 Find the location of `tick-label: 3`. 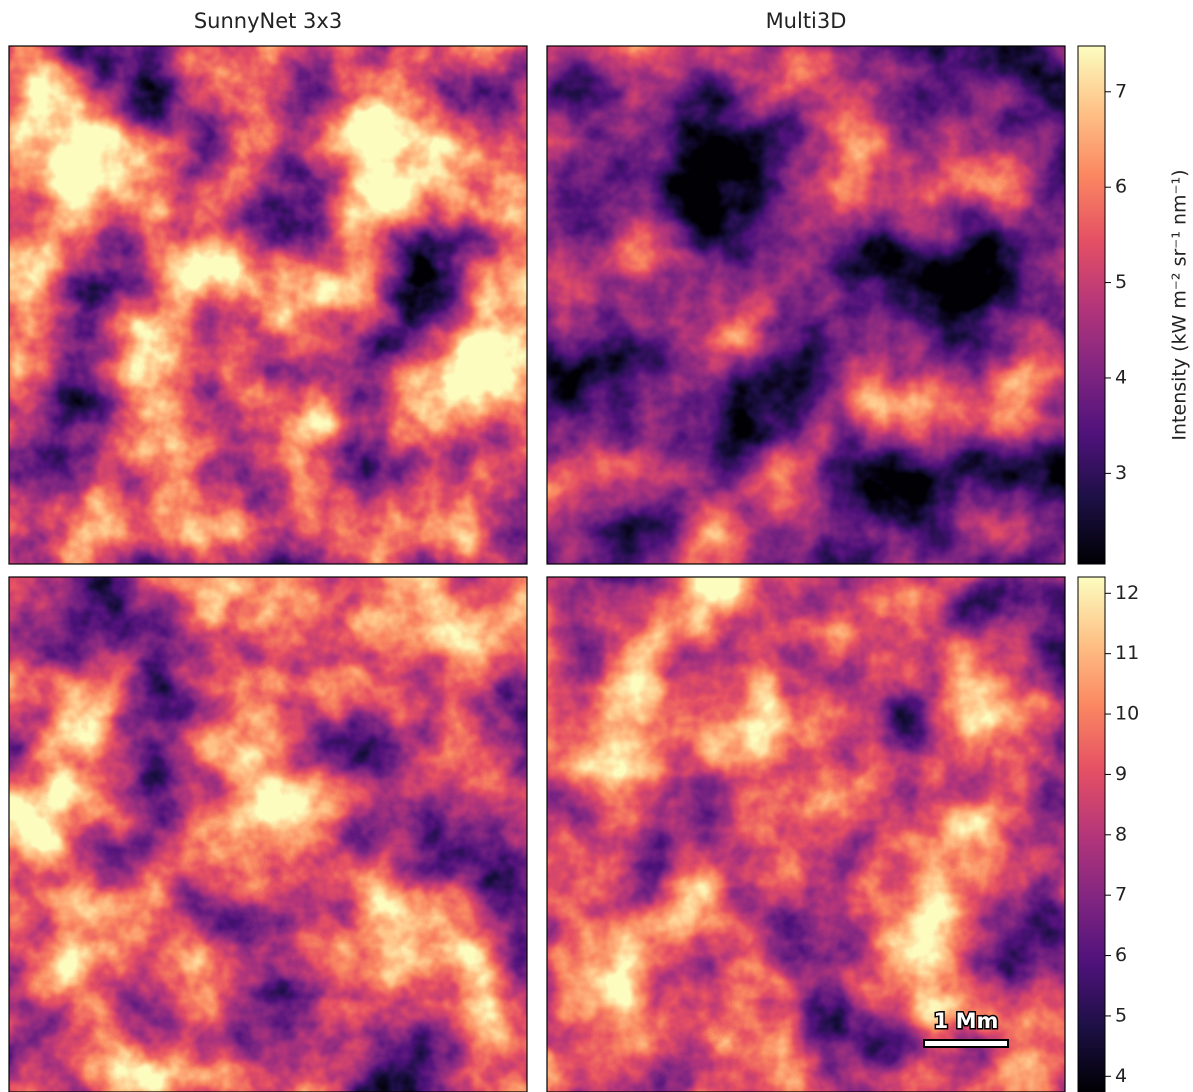

tick-label: 3 is located at coordinates (1121, 473).